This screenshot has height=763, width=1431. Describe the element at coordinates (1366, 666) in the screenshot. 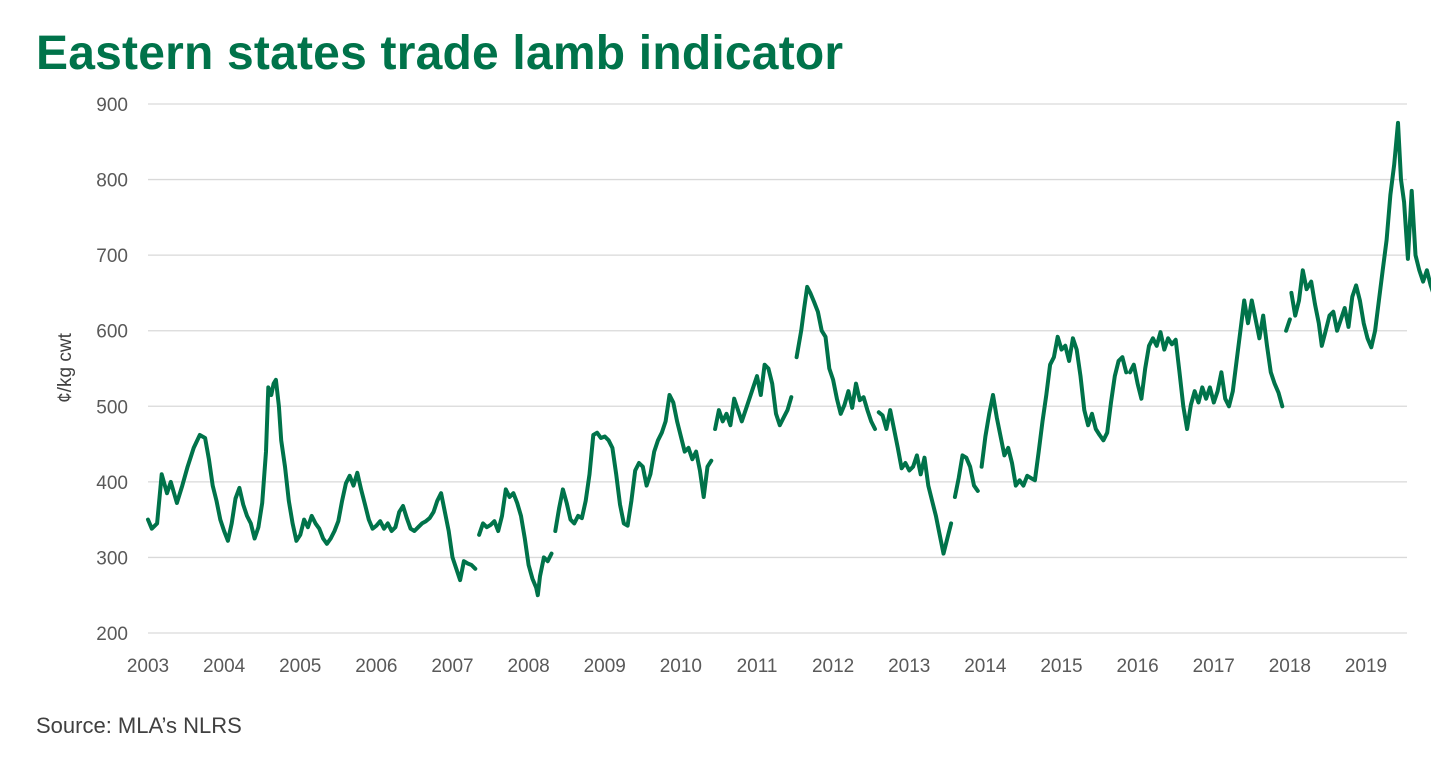

I see `x-tick-label: 2019` at that location.